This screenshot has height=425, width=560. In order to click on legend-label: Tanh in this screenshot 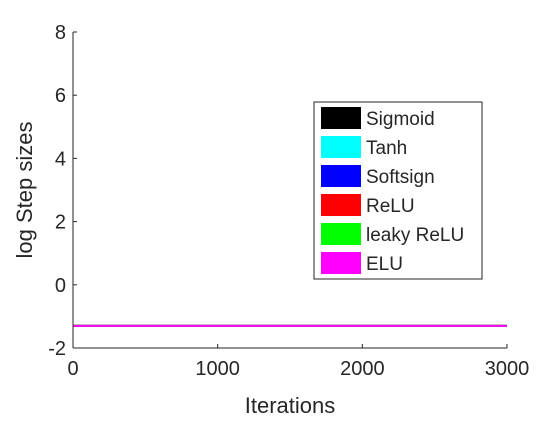, I will do `click(386, 148)`.